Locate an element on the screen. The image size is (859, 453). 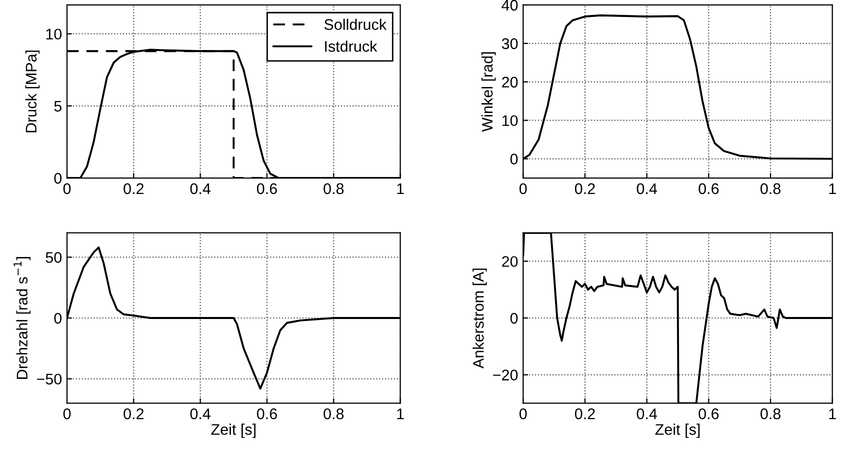
y-tick-label: 30 is located at coordinates (510, 44).